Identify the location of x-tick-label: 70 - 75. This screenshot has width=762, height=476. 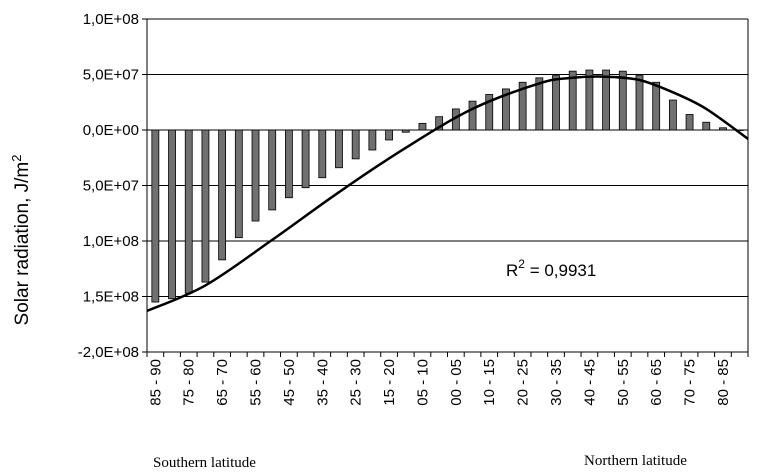
(690, 382).